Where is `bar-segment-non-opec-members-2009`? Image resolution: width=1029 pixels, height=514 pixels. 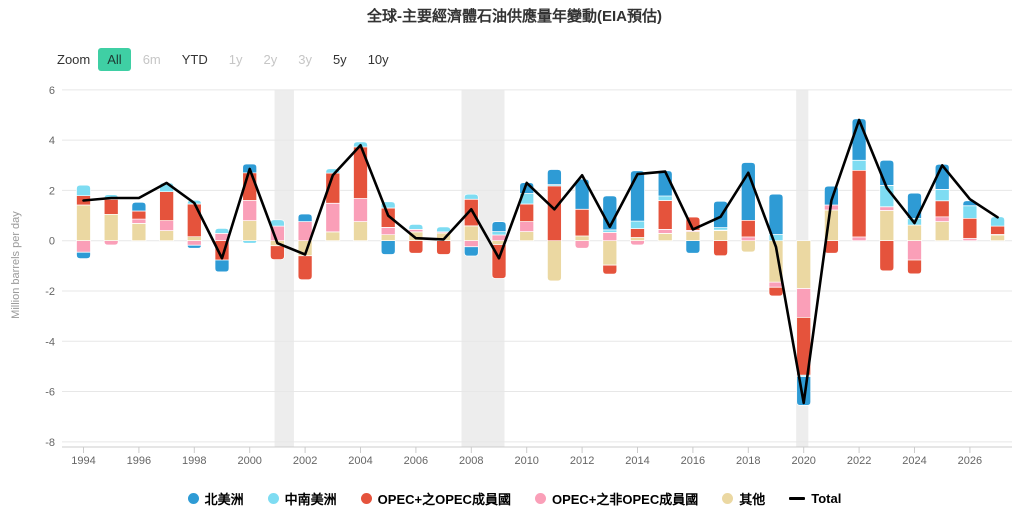
bar-segment-non-opec-members-2009 is located at coordinates (499, 238).